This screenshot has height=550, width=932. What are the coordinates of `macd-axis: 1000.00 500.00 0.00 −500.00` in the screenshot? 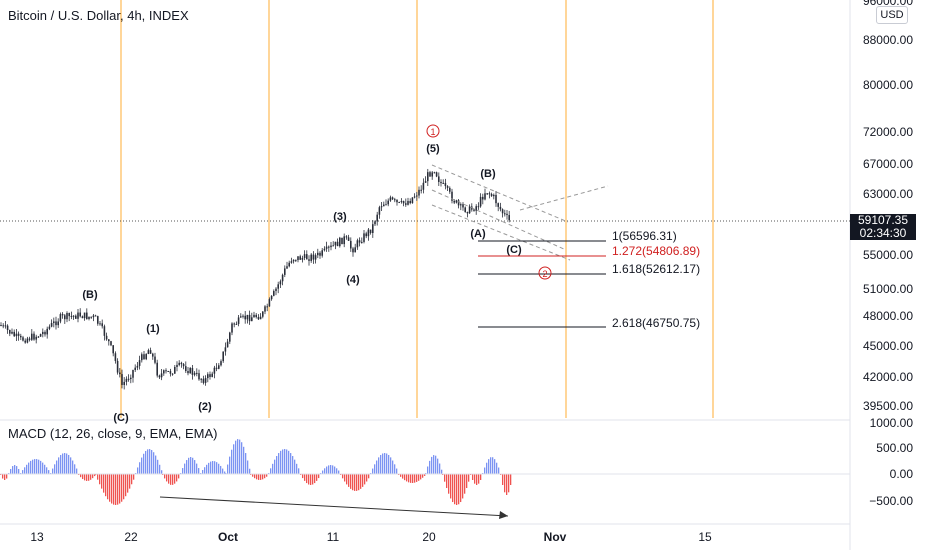 It's located at (891, 462).